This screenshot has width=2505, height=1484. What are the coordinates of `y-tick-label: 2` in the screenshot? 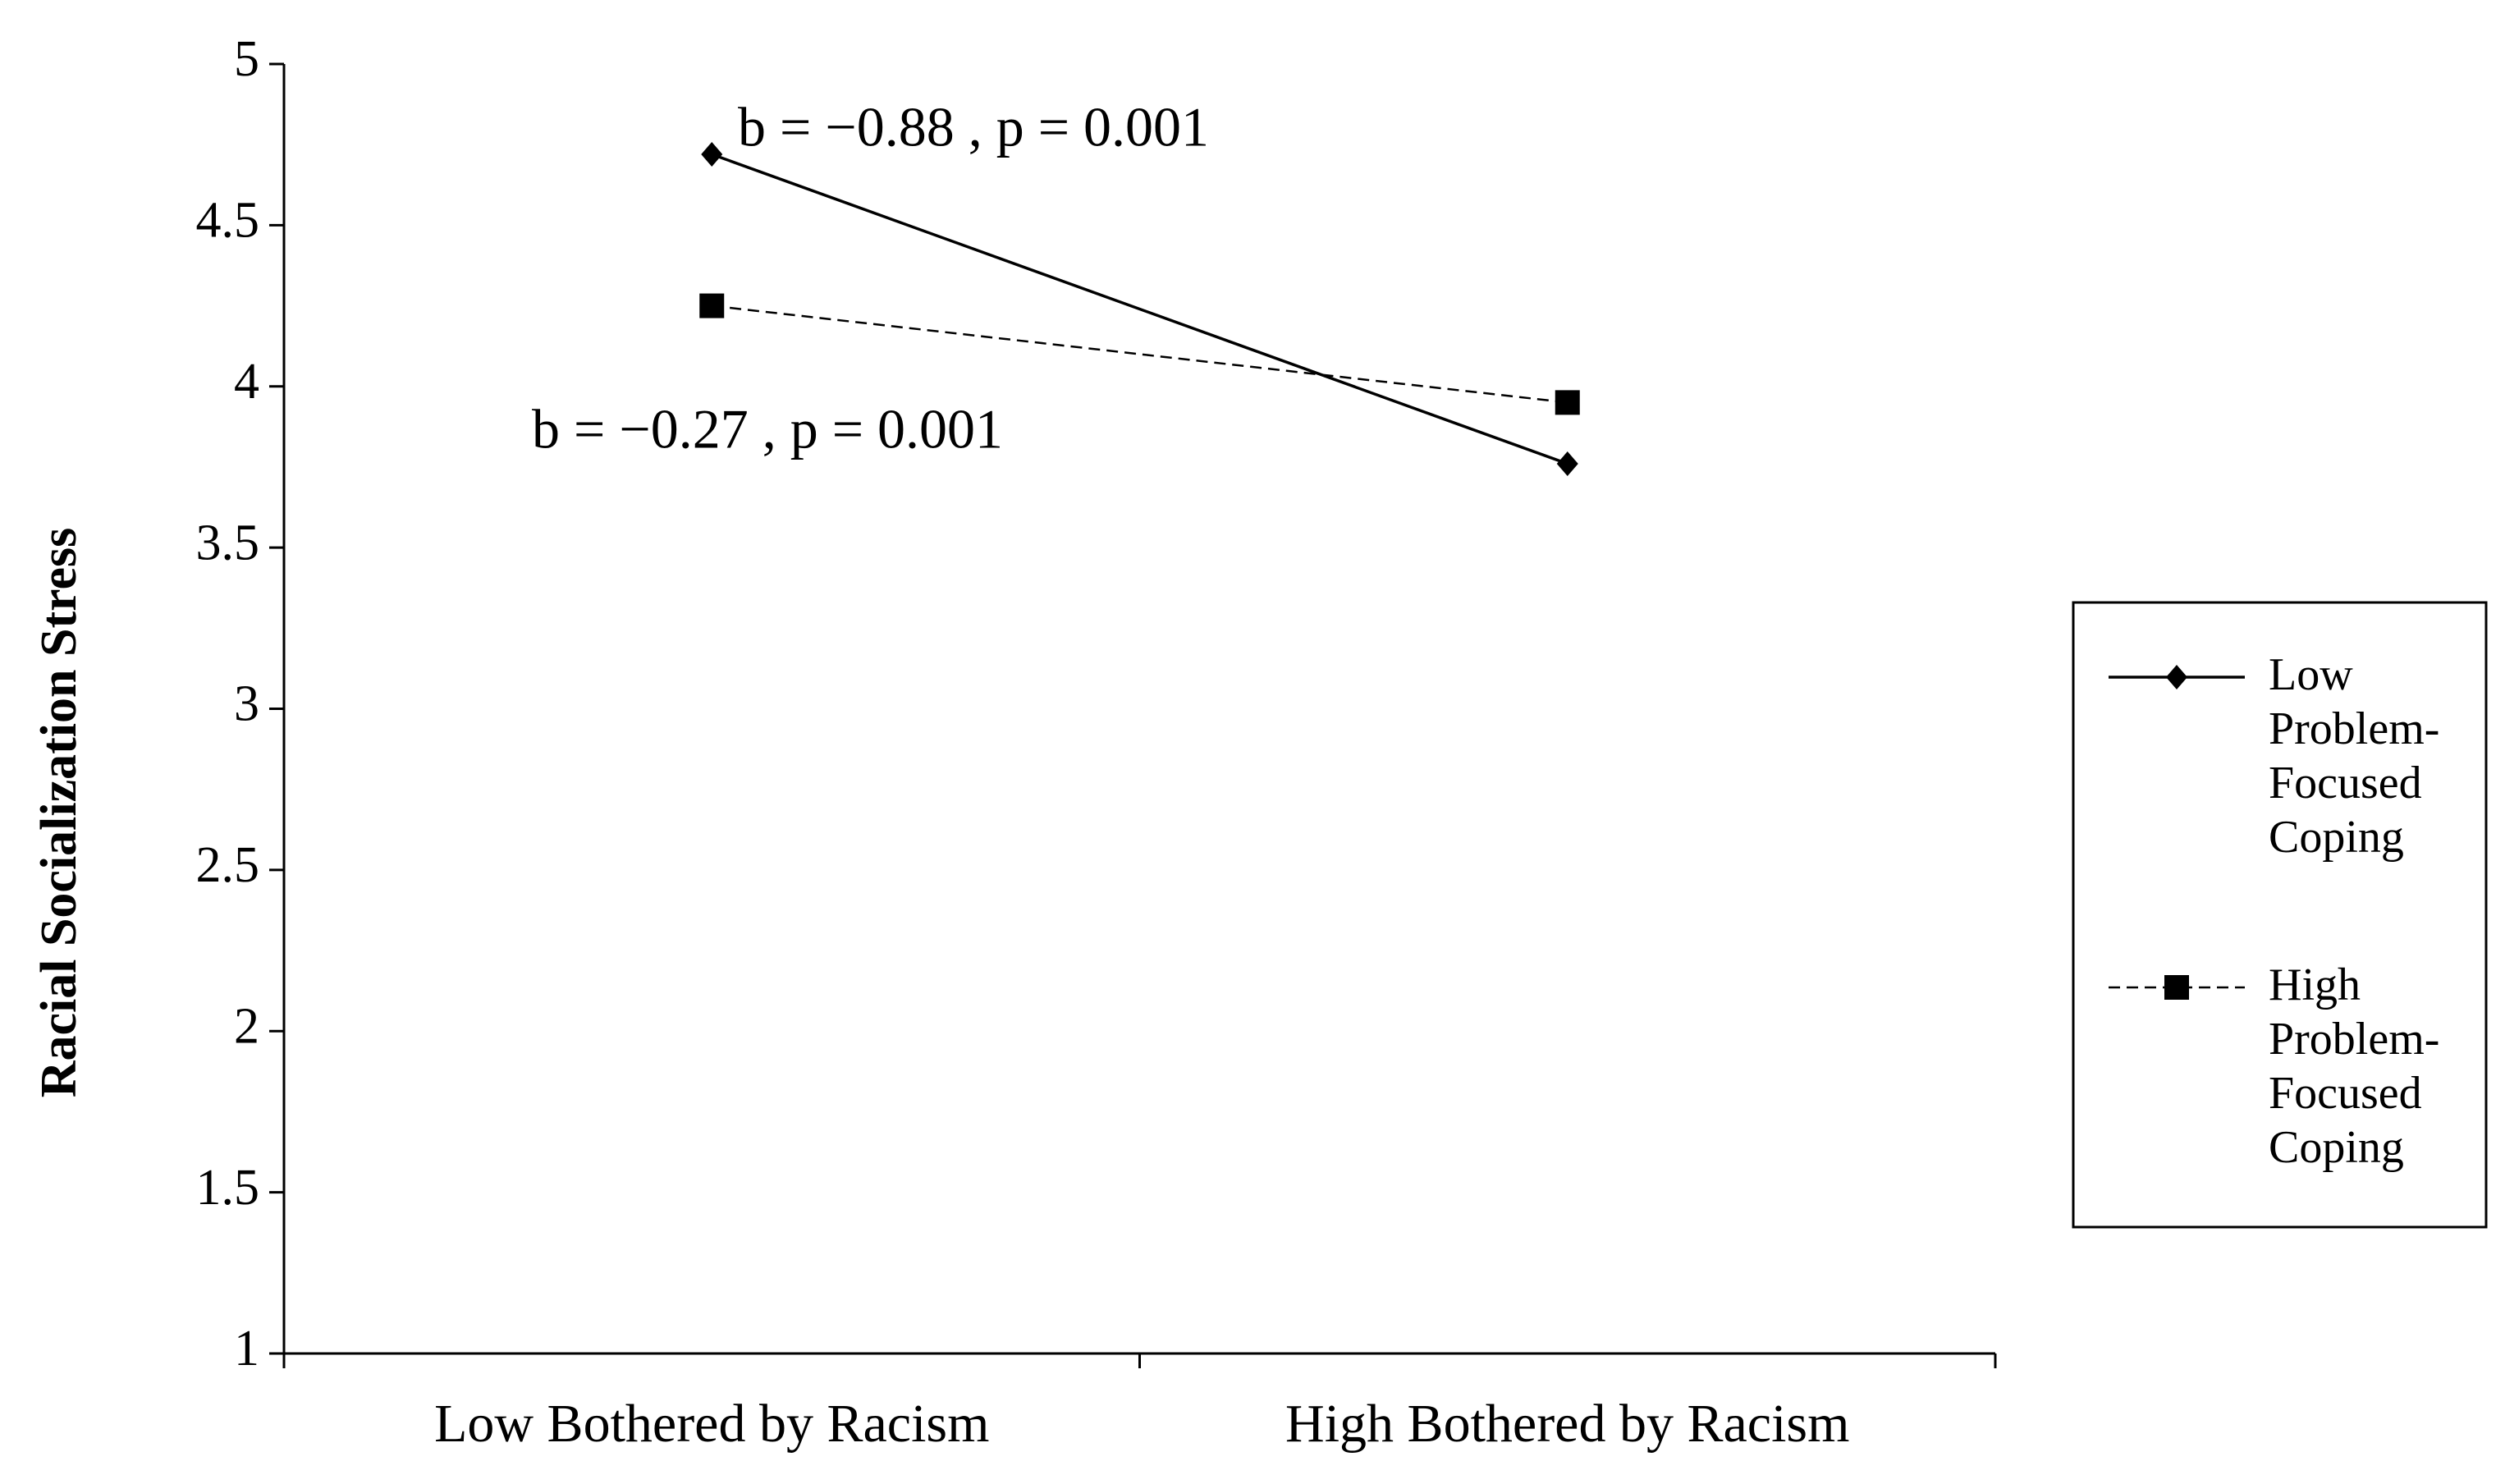 It's located at (246, 1026).